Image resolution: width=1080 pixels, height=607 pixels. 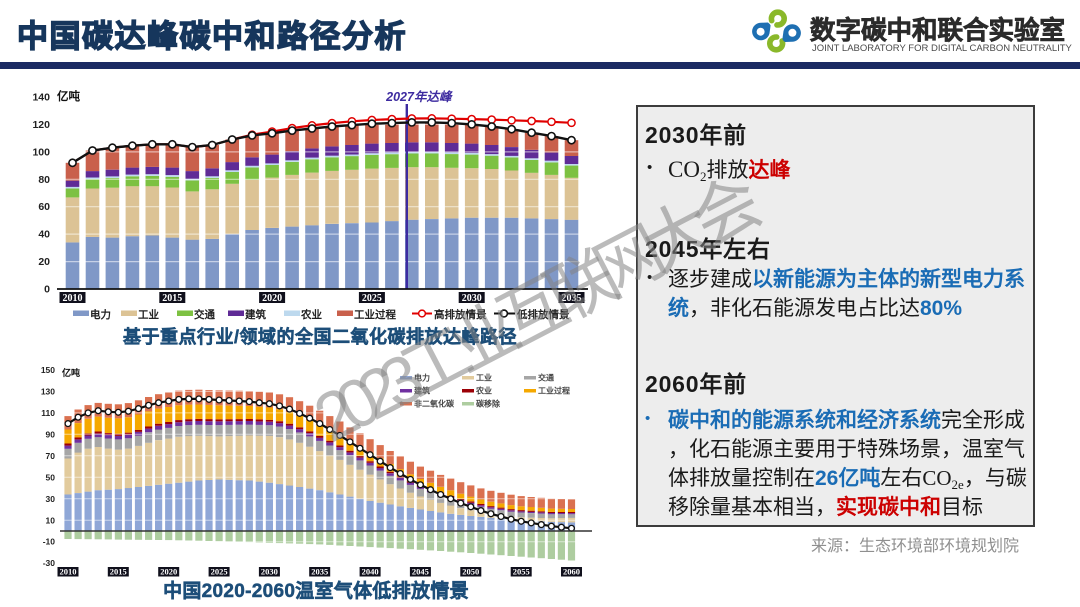 I want to click on svg-text: 2055, so click(x=521, y=572).